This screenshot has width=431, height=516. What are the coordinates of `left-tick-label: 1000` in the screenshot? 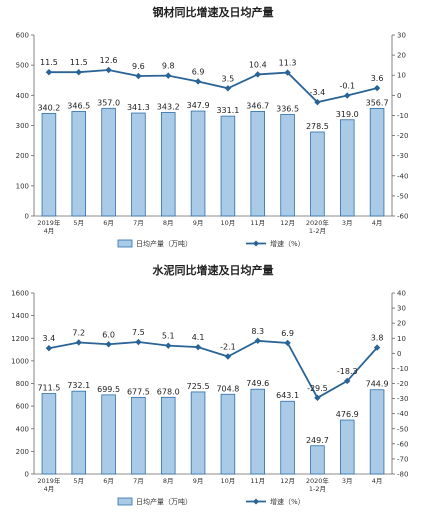 It's located at (20, 361).